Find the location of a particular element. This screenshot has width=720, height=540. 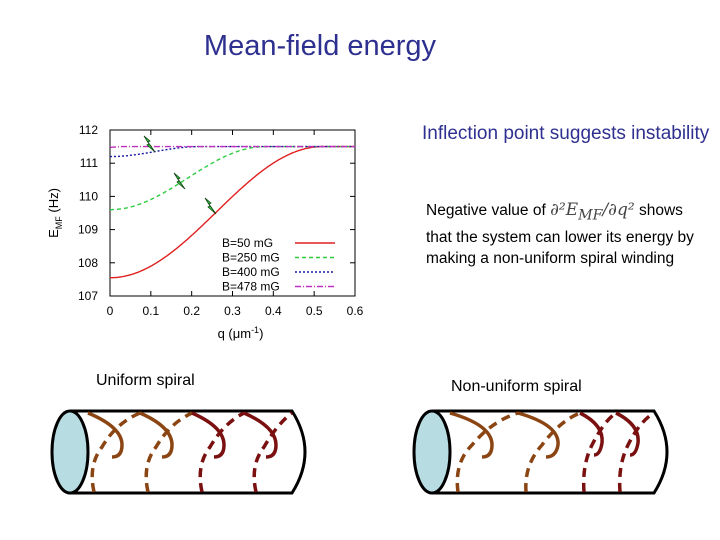

formula-rest: /∂q² is located at coordinates (618, 210).